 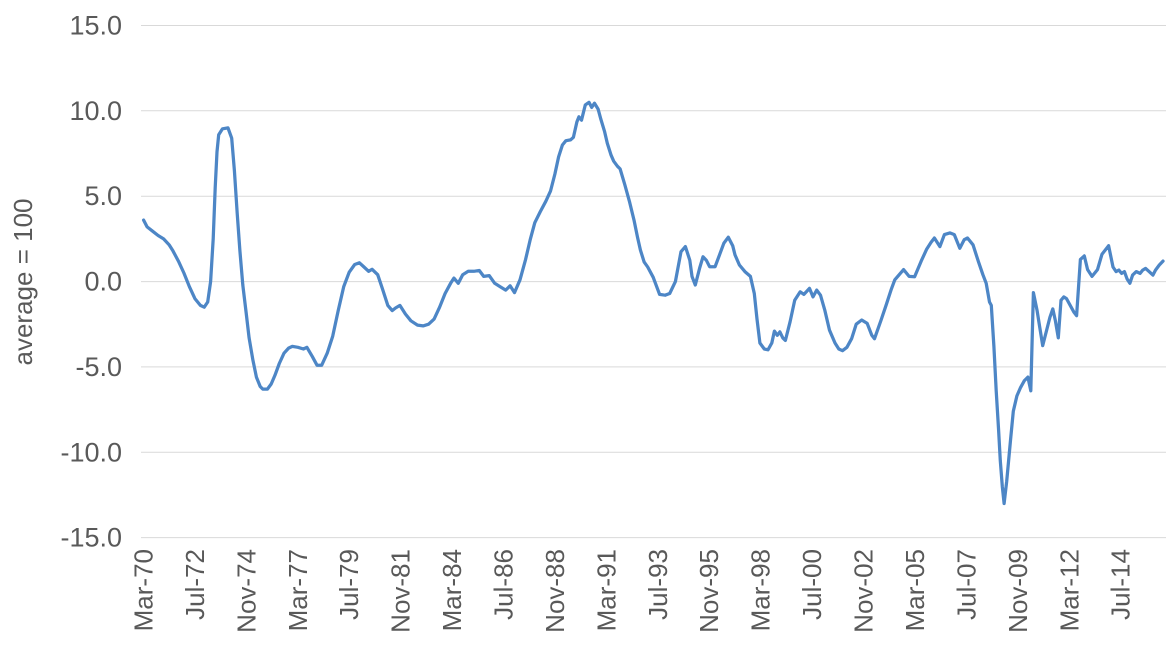 What do you see at coordinates (103, 196) in the screenshot?
I see `y-tick-label: 5.0` at bounding box center [103, 196].